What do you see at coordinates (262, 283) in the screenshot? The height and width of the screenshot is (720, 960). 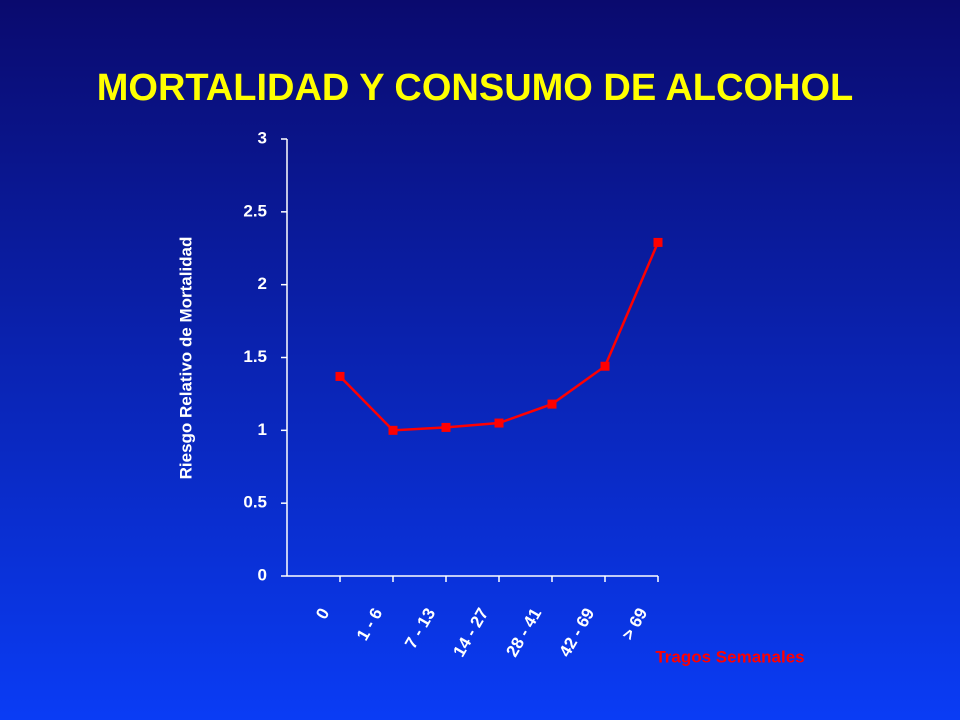 I see `y-tick-label: 2` at bounding box center [262, 283].